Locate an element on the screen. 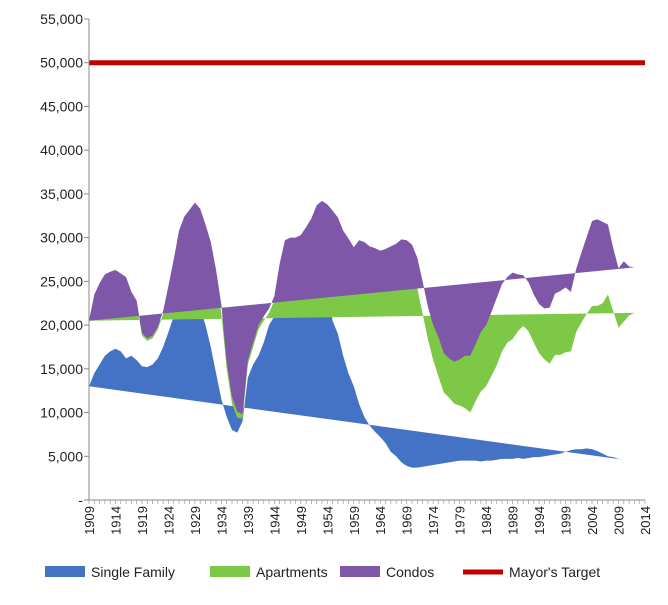 Image resolution: width=668 pixels, height=605 pixels. x-tick-label: 1924 is located at coordinates (168, 520).